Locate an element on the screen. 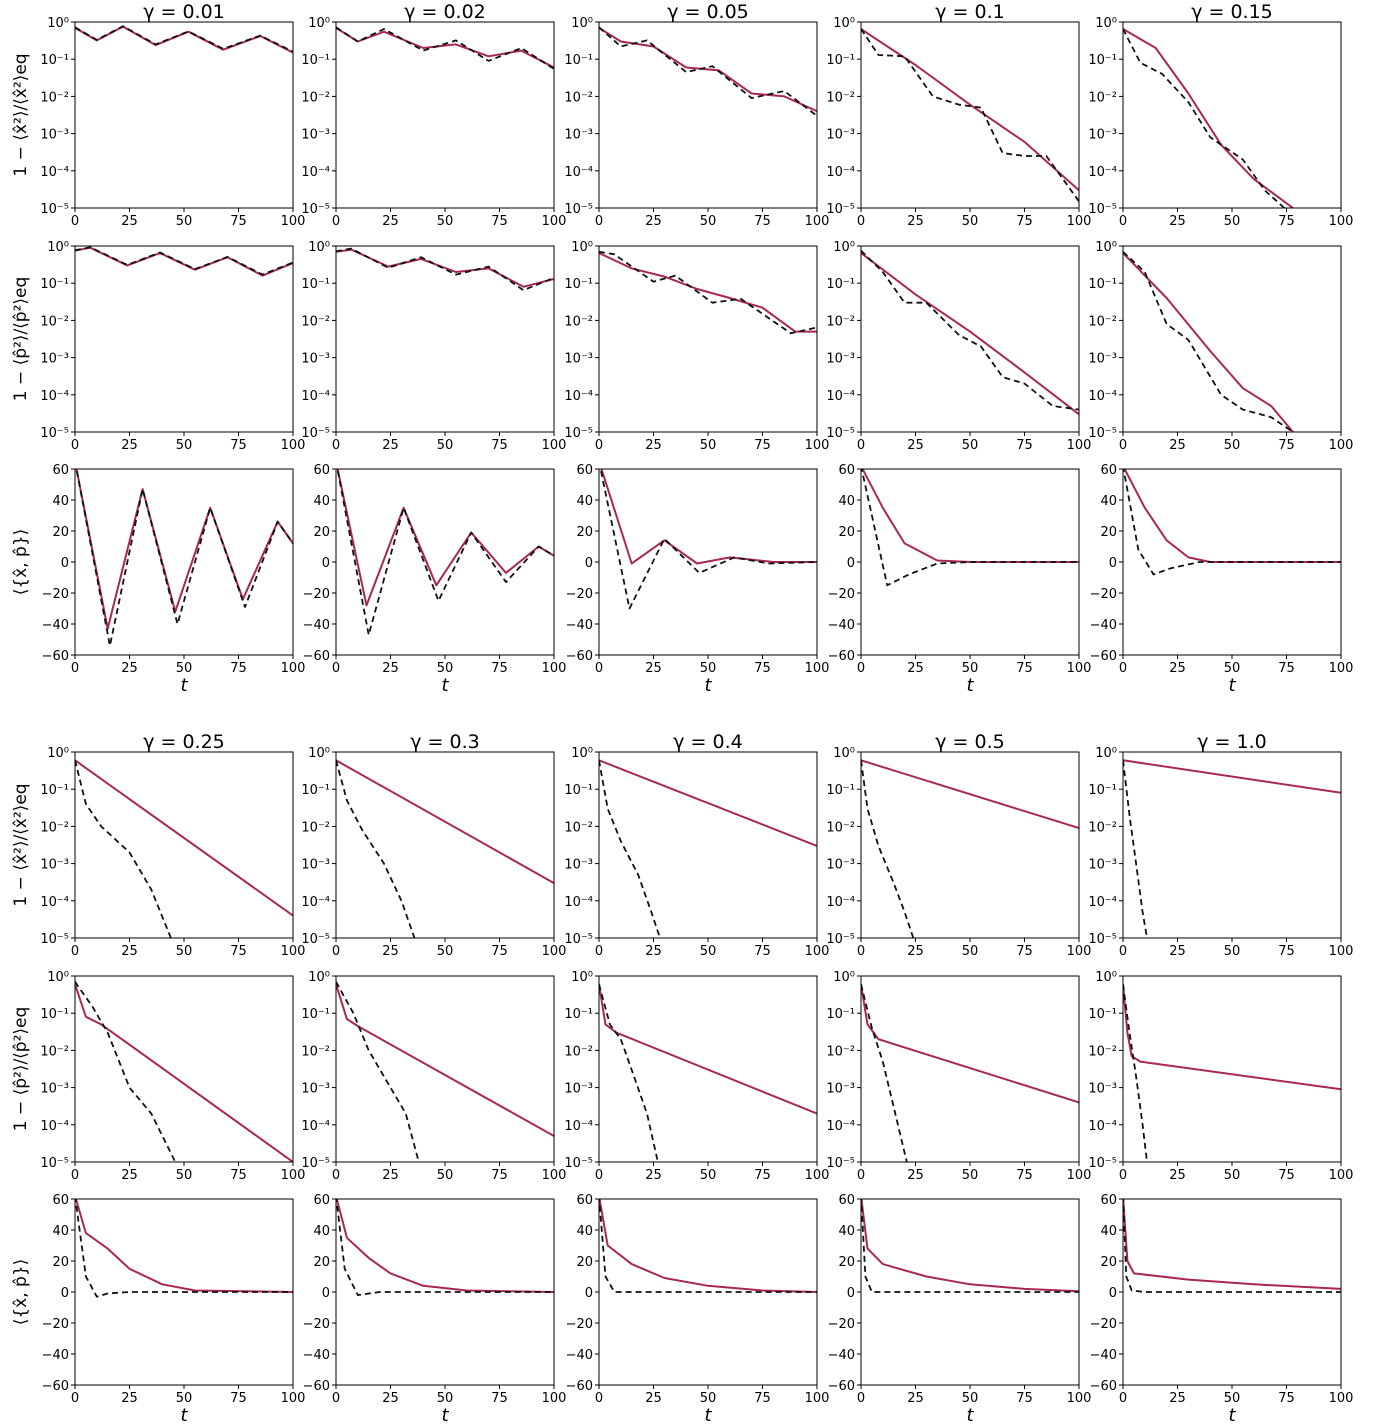 This screenshot has height=1425, width=1396. x-axis-label: t is located at coordinates (1232, 1415).